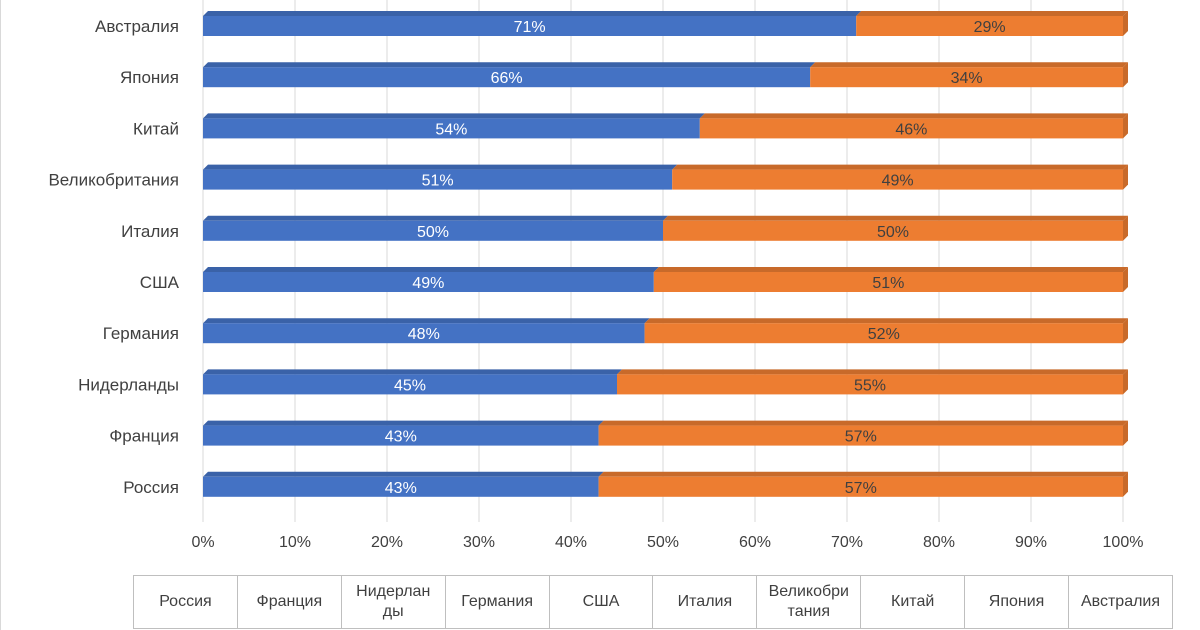 The image size is (1200, 630). I want to click on data-table-header-cell: США, so click(601, 602).